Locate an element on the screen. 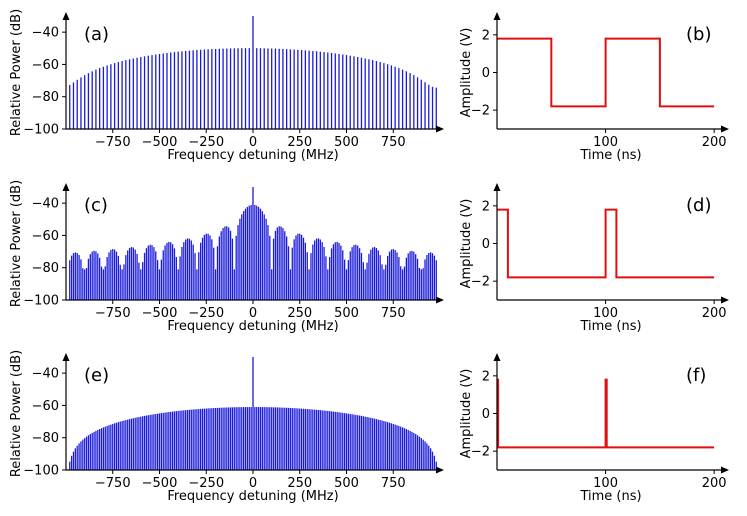 The image size is (747, 516). panel-label: (a) is located at coordinates (96, 34).